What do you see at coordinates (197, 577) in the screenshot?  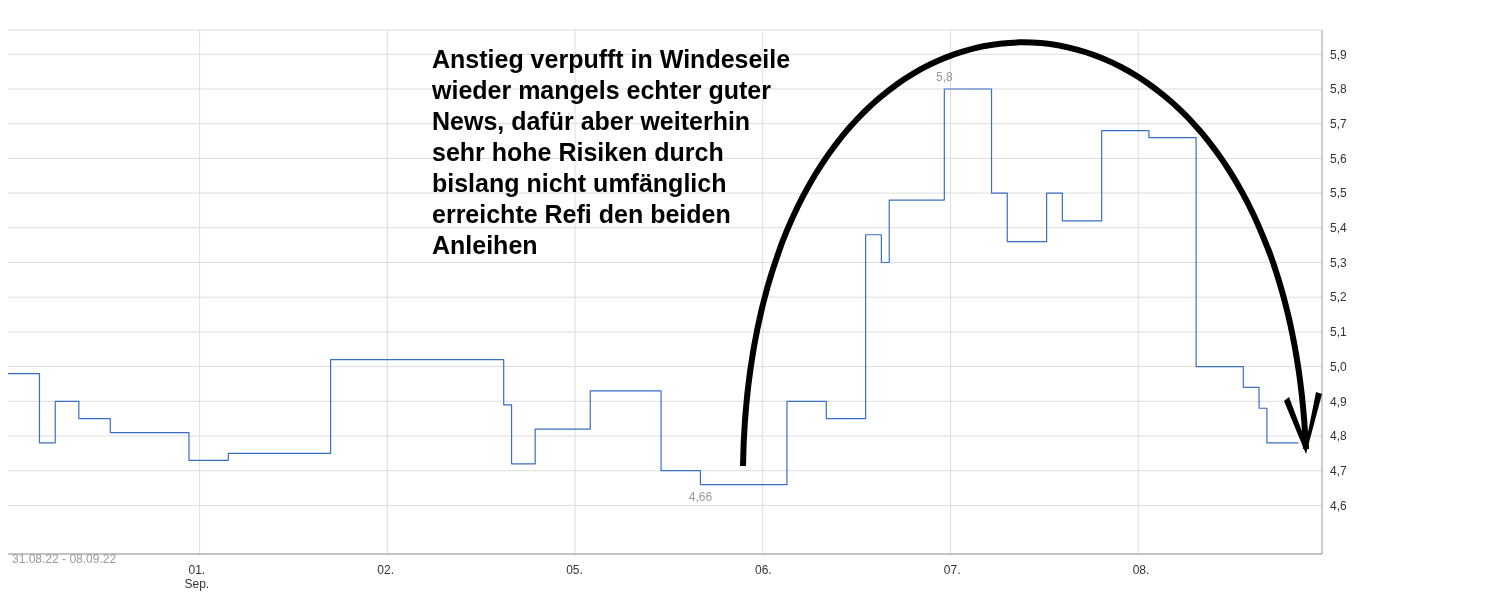 I see `x-tick-label: 01. Sep.` at bounding box center [197, 577].